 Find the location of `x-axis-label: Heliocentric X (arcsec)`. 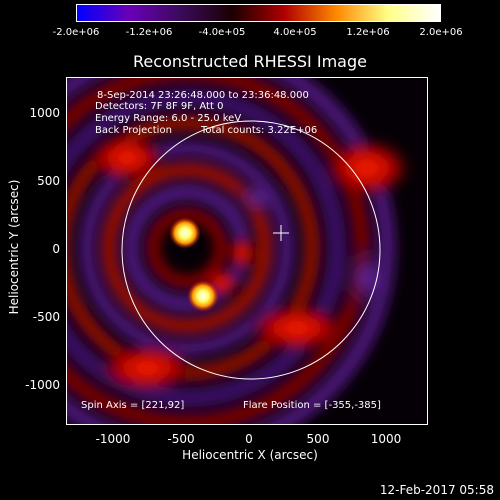

x-axis-label: Heliocentric X (arcsec) is located at coordinates (250, 455).